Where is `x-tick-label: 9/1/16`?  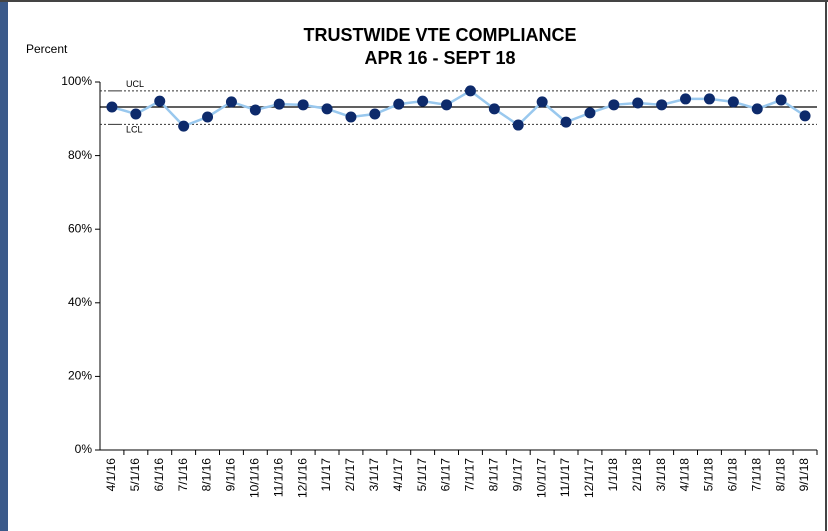 x-tick-label: 9/1/16 is located at coordinates (231, 475).